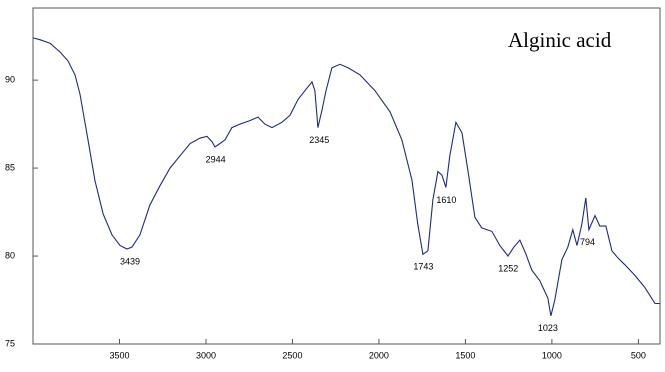 This screenshot has height=372, width=665. What do you see at coordinates (560, 40) in the screenshot?
I see `chart-title: Alginic acid` at bounding box center [560, 40].